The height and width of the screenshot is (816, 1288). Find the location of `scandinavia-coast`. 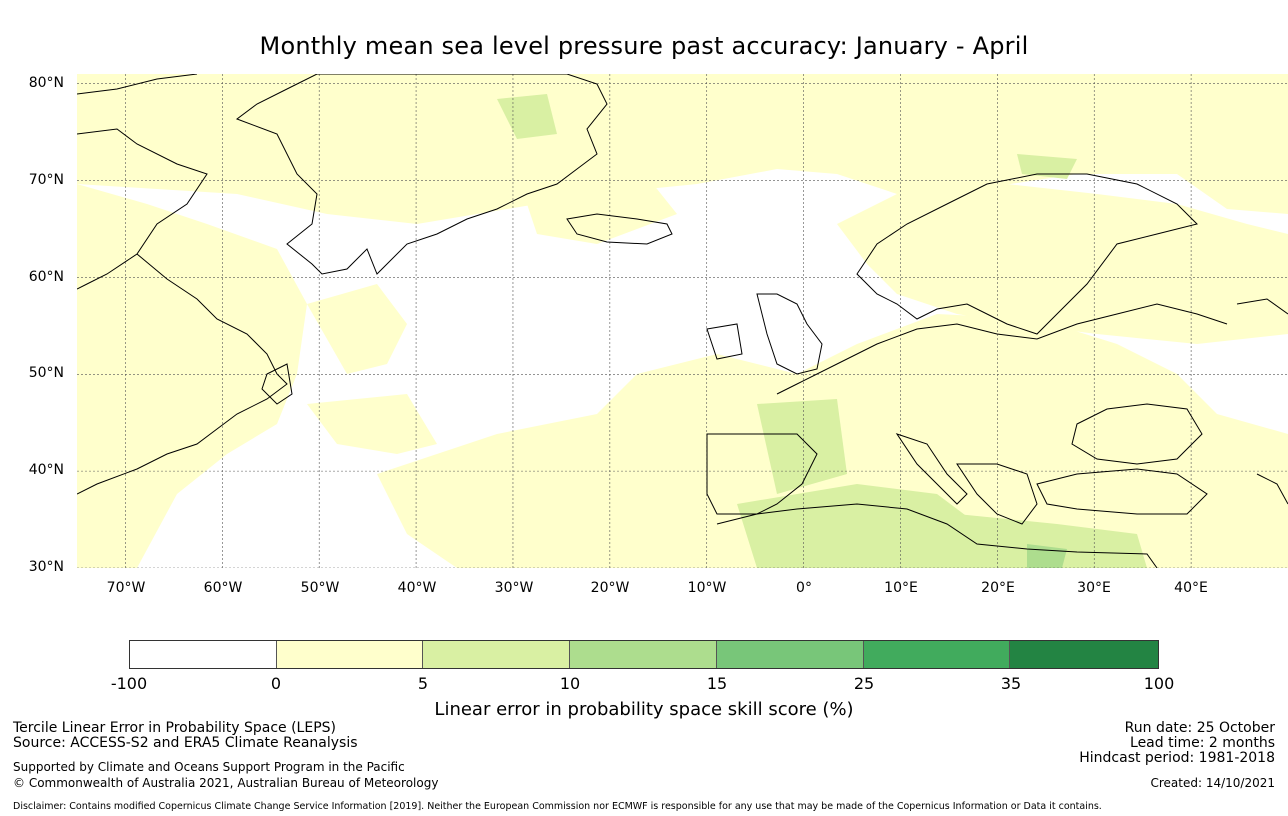

scandinavia-coast is located at coordinates (1027, 254).